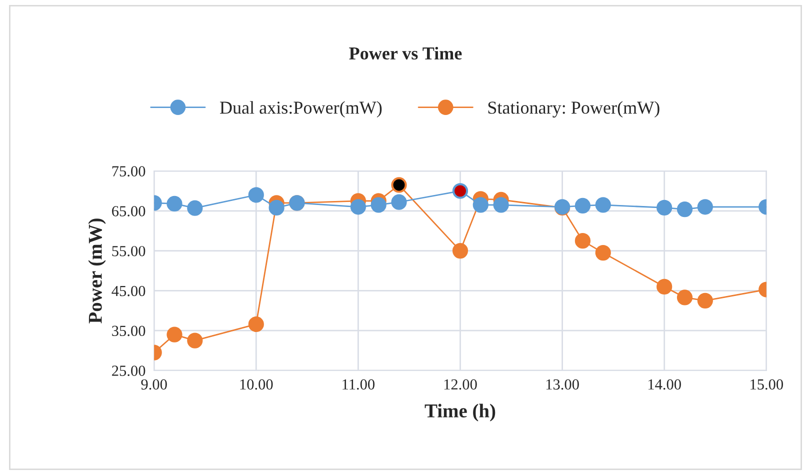 The height and width of the screenshot is (475, 811). Describe the element at coordinates (301, 109) in the screenshot. I see `legend-label: Dual axis:Power(mW)` at that location.